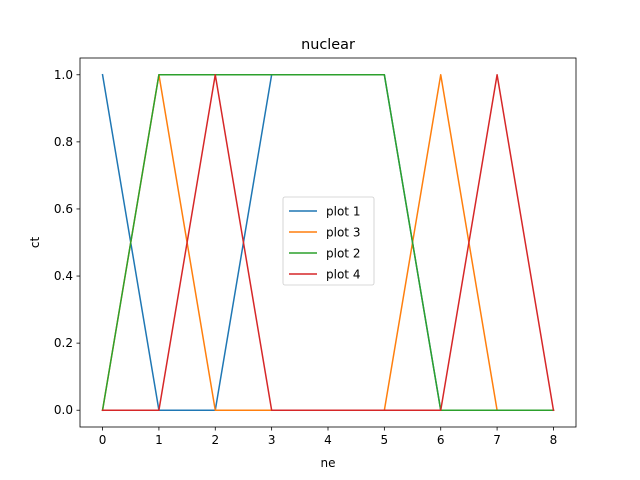 This screenshot has width=640, height=480. I want to click on x-axis: 0 1 2 3 4 5 6 7 8, so click(328, 437).